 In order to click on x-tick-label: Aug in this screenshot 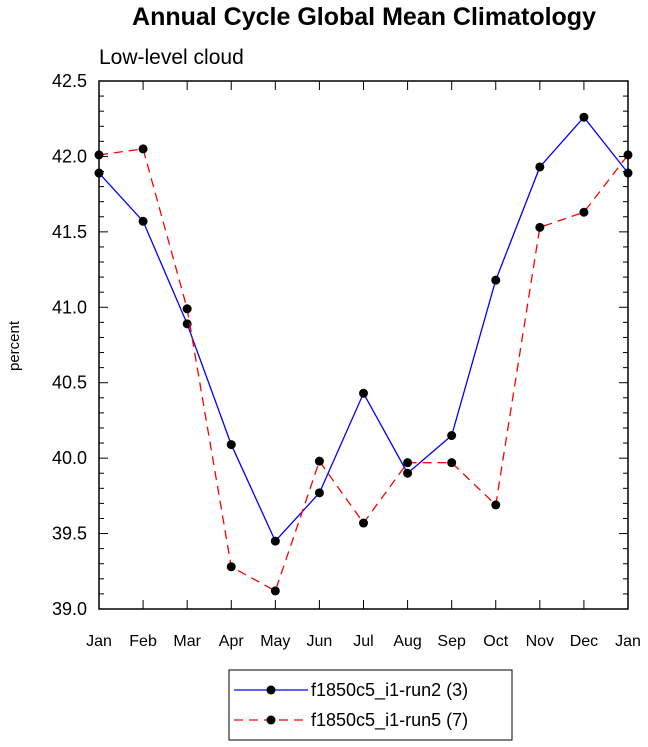, I will do `click(407, 641)`.